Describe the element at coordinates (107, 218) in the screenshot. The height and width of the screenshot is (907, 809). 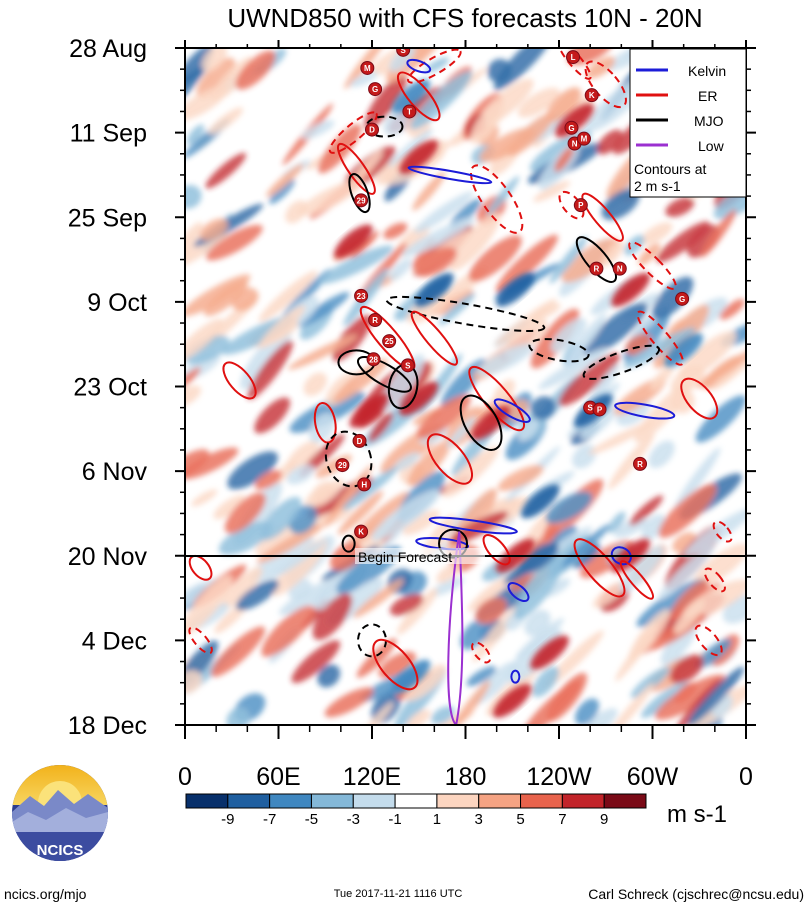
I see `y-tick-label: 25 Sep` at that location.